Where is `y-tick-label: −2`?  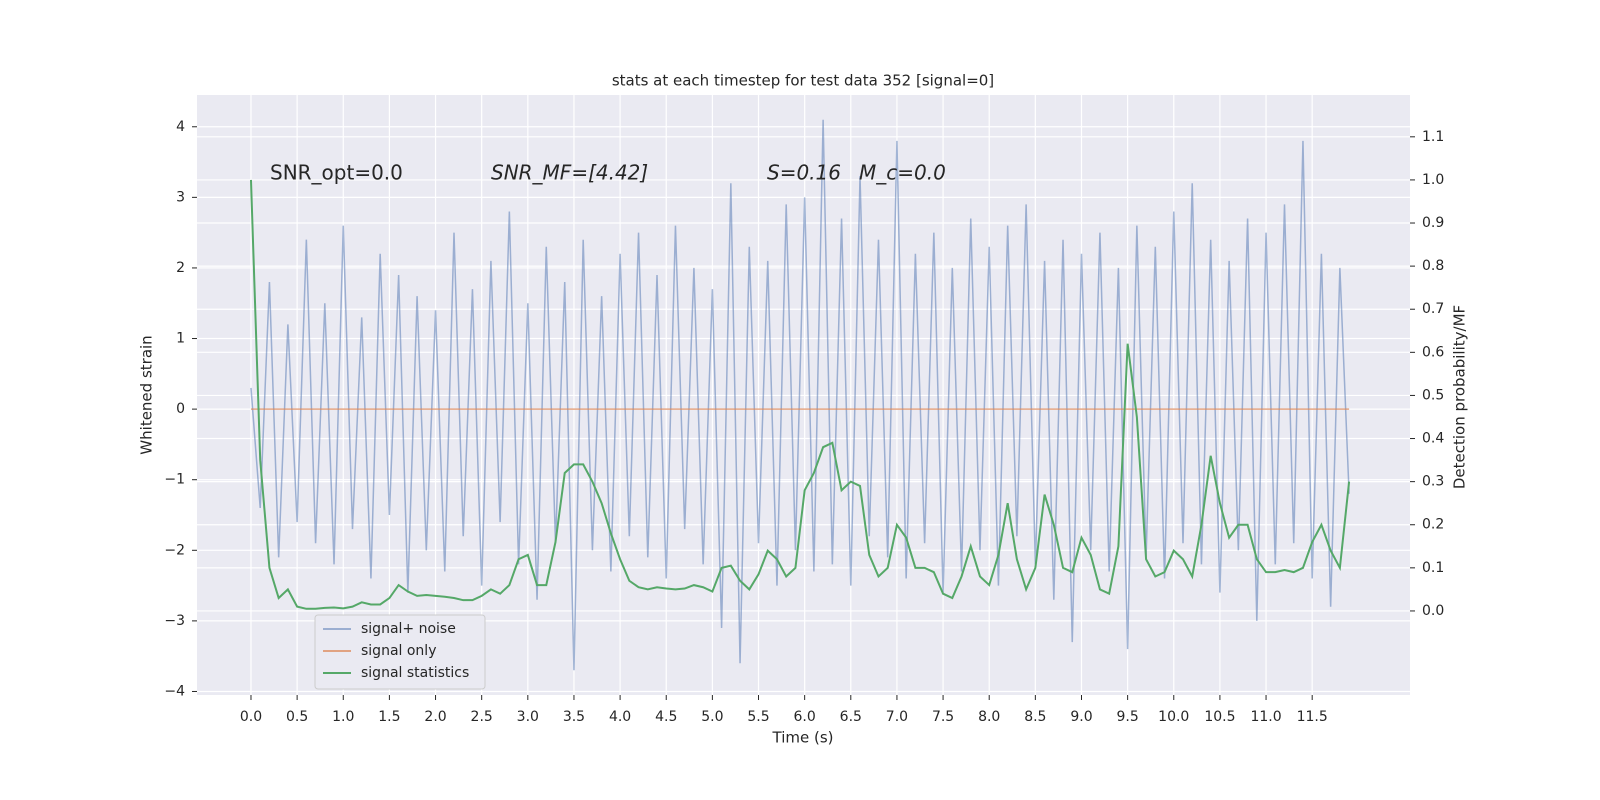
y-tick-label: −2 is located at coordinates (174, 550).